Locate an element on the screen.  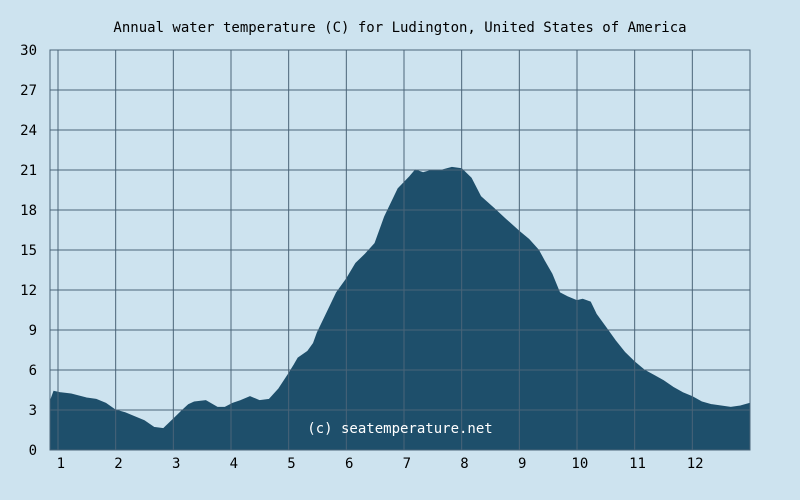
x-tick-label: 6 is located at coordinates (349, 464).